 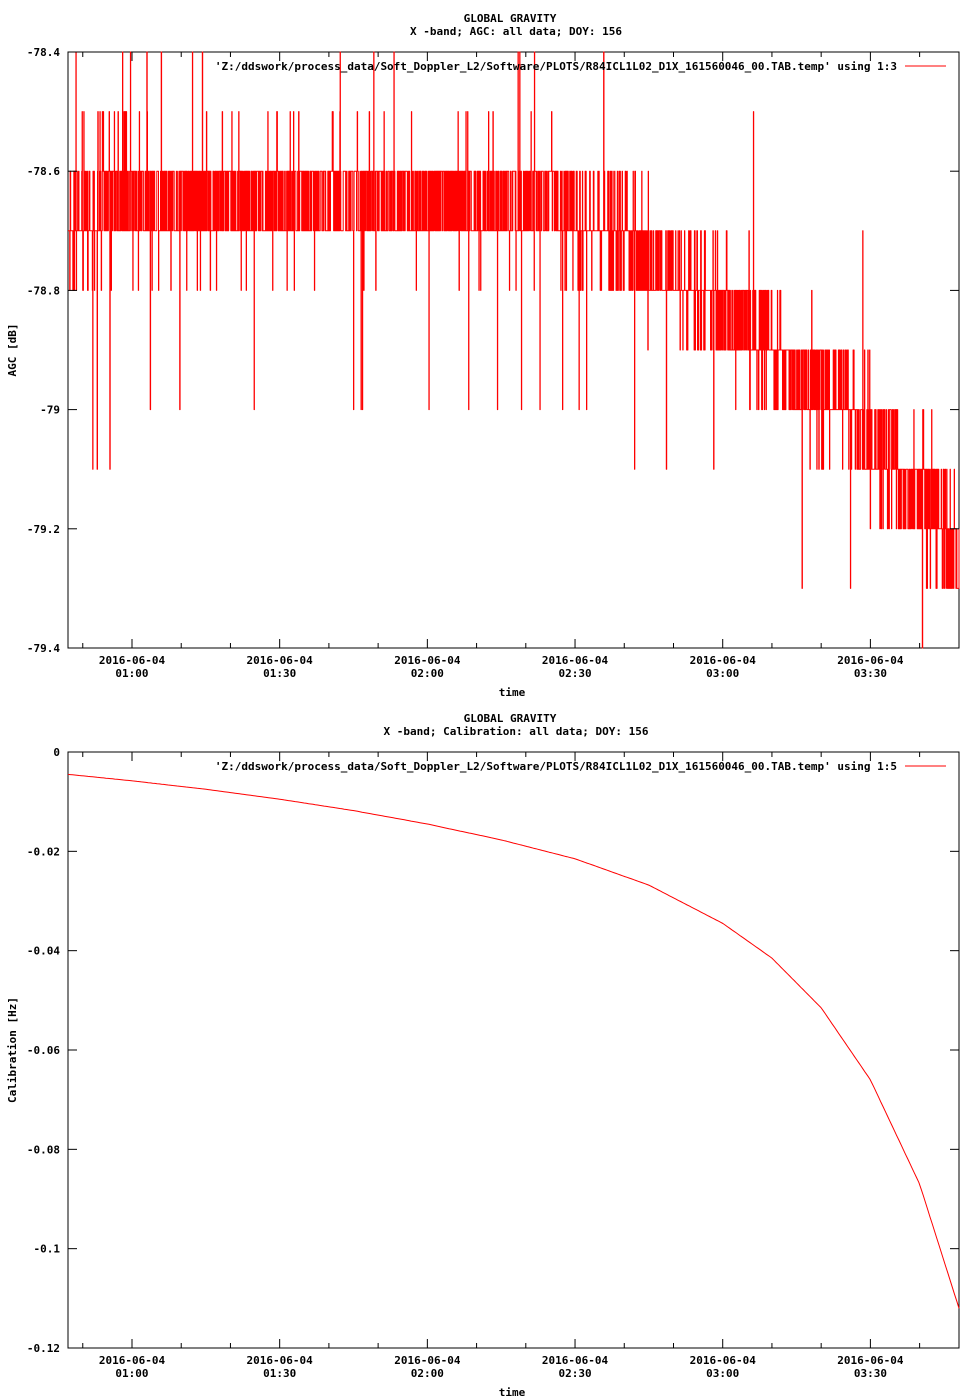 I want to click on calibration-y-axis-label: Calibration [Hz], so click(x=12, y=1050).